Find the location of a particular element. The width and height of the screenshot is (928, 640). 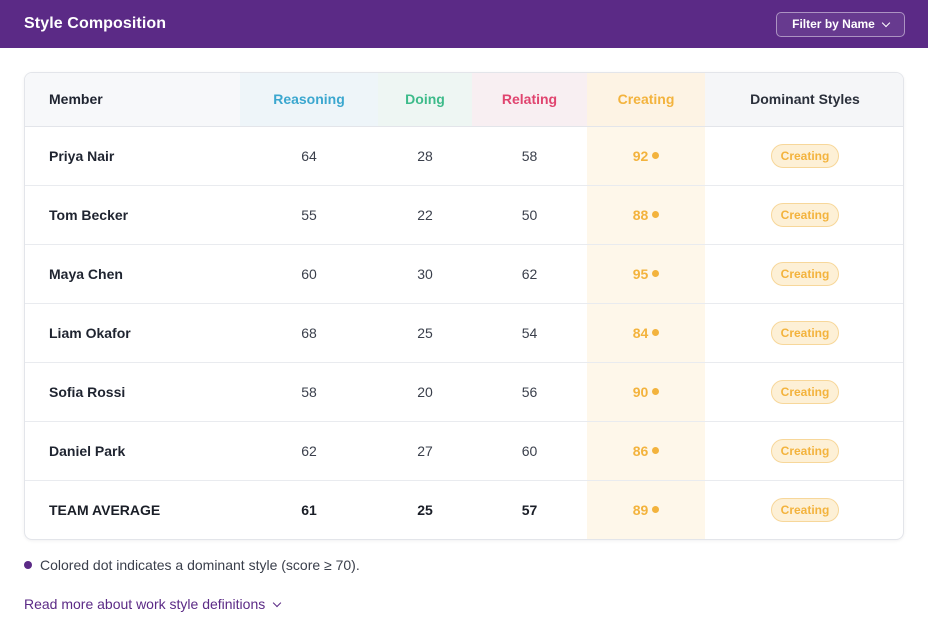

cell-relating: 60 is located at coordinates (529, 451).